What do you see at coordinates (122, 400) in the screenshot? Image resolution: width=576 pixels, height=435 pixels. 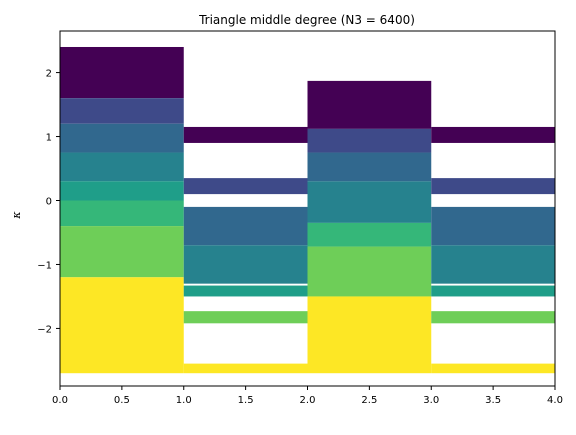 I see `x-tick-label: 0.5` at bounding box center [122, 400].